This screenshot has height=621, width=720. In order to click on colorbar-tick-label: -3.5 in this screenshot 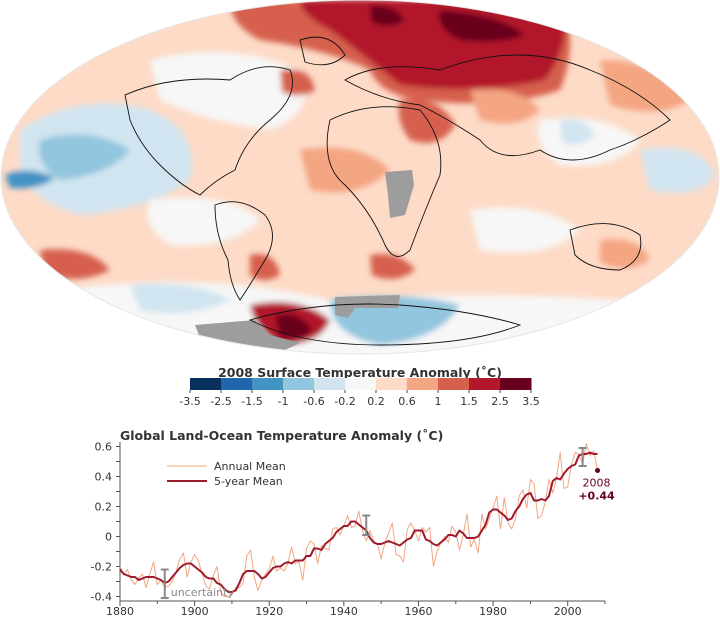, I will do `click(189, 401)`.